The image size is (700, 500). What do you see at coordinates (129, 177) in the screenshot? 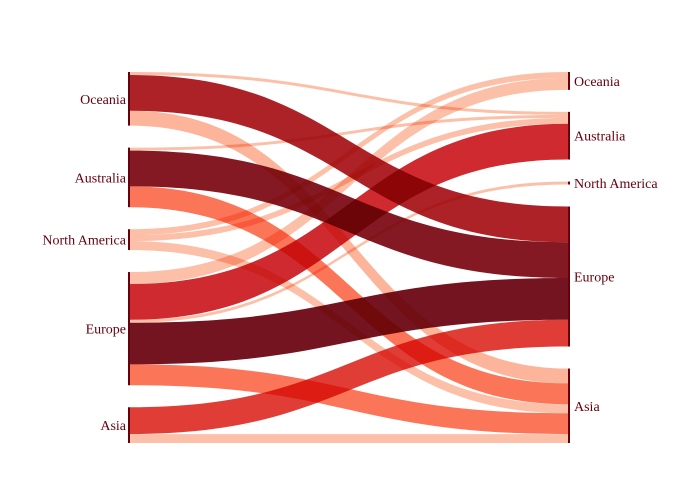
I see `left-node-australia` at bounding box center [129, 177].